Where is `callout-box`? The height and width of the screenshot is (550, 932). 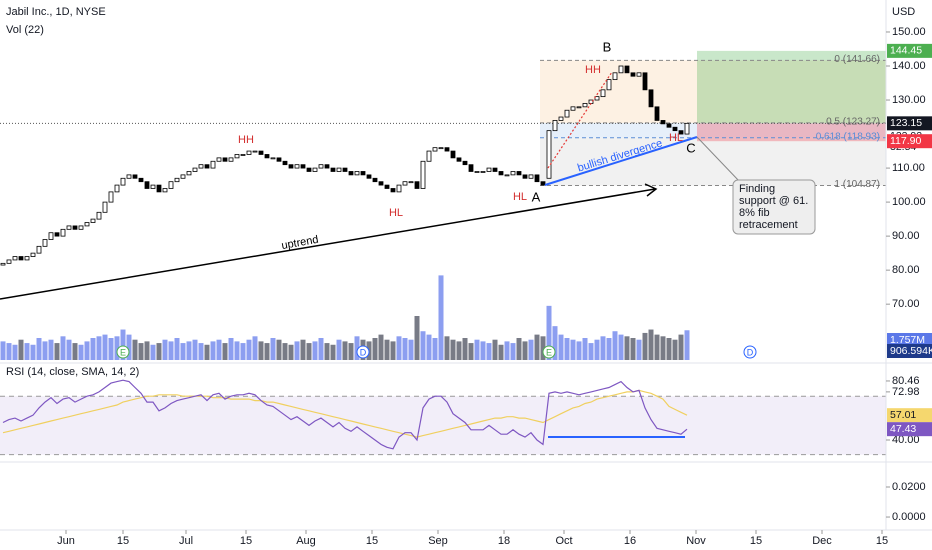 callout-box is located at coordinates (774, 207).